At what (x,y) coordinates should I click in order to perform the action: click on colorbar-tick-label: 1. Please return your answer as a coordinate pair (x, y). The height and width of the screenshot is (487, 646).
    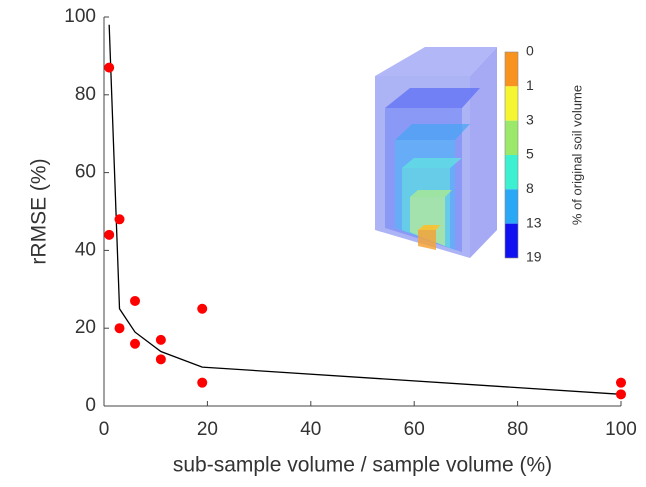
    Looking at the image, I should click on (530, 85).